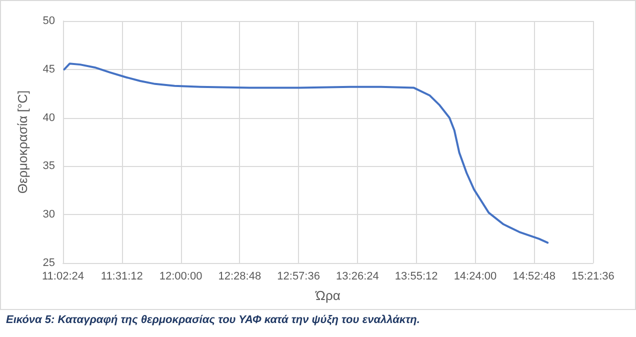 This screenshot has height=337, width=636. Describe the element at coordinates (22, 142) in the screenshot. I see `y-axis-title: Θερμοκρασία [°C]` at that location.